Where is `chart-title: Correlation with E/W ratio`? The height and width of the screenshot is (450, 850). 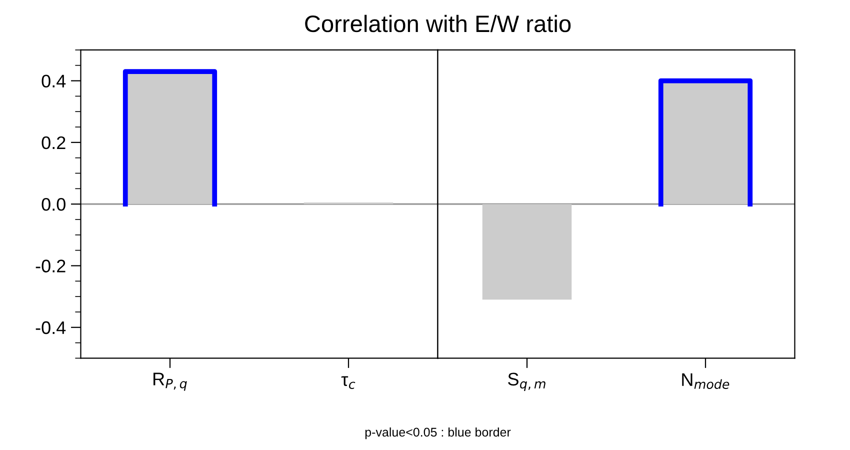 chart-title: Correlation with E/W ratio is located at coordinates (438, 23).